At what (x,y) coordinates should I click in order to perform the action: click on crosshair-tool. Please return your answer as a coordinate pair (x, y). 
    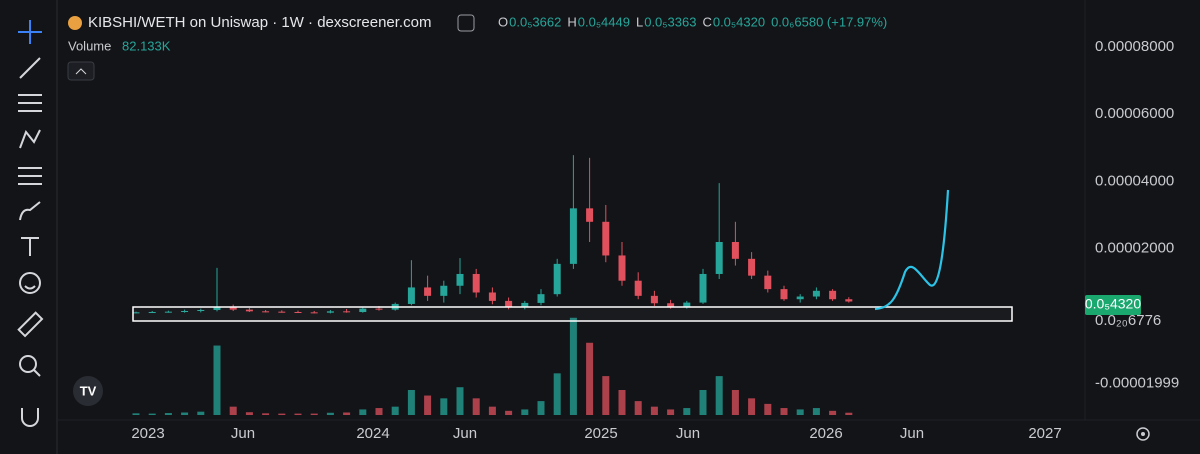
    Looking at the image, I should click on (30, 32).